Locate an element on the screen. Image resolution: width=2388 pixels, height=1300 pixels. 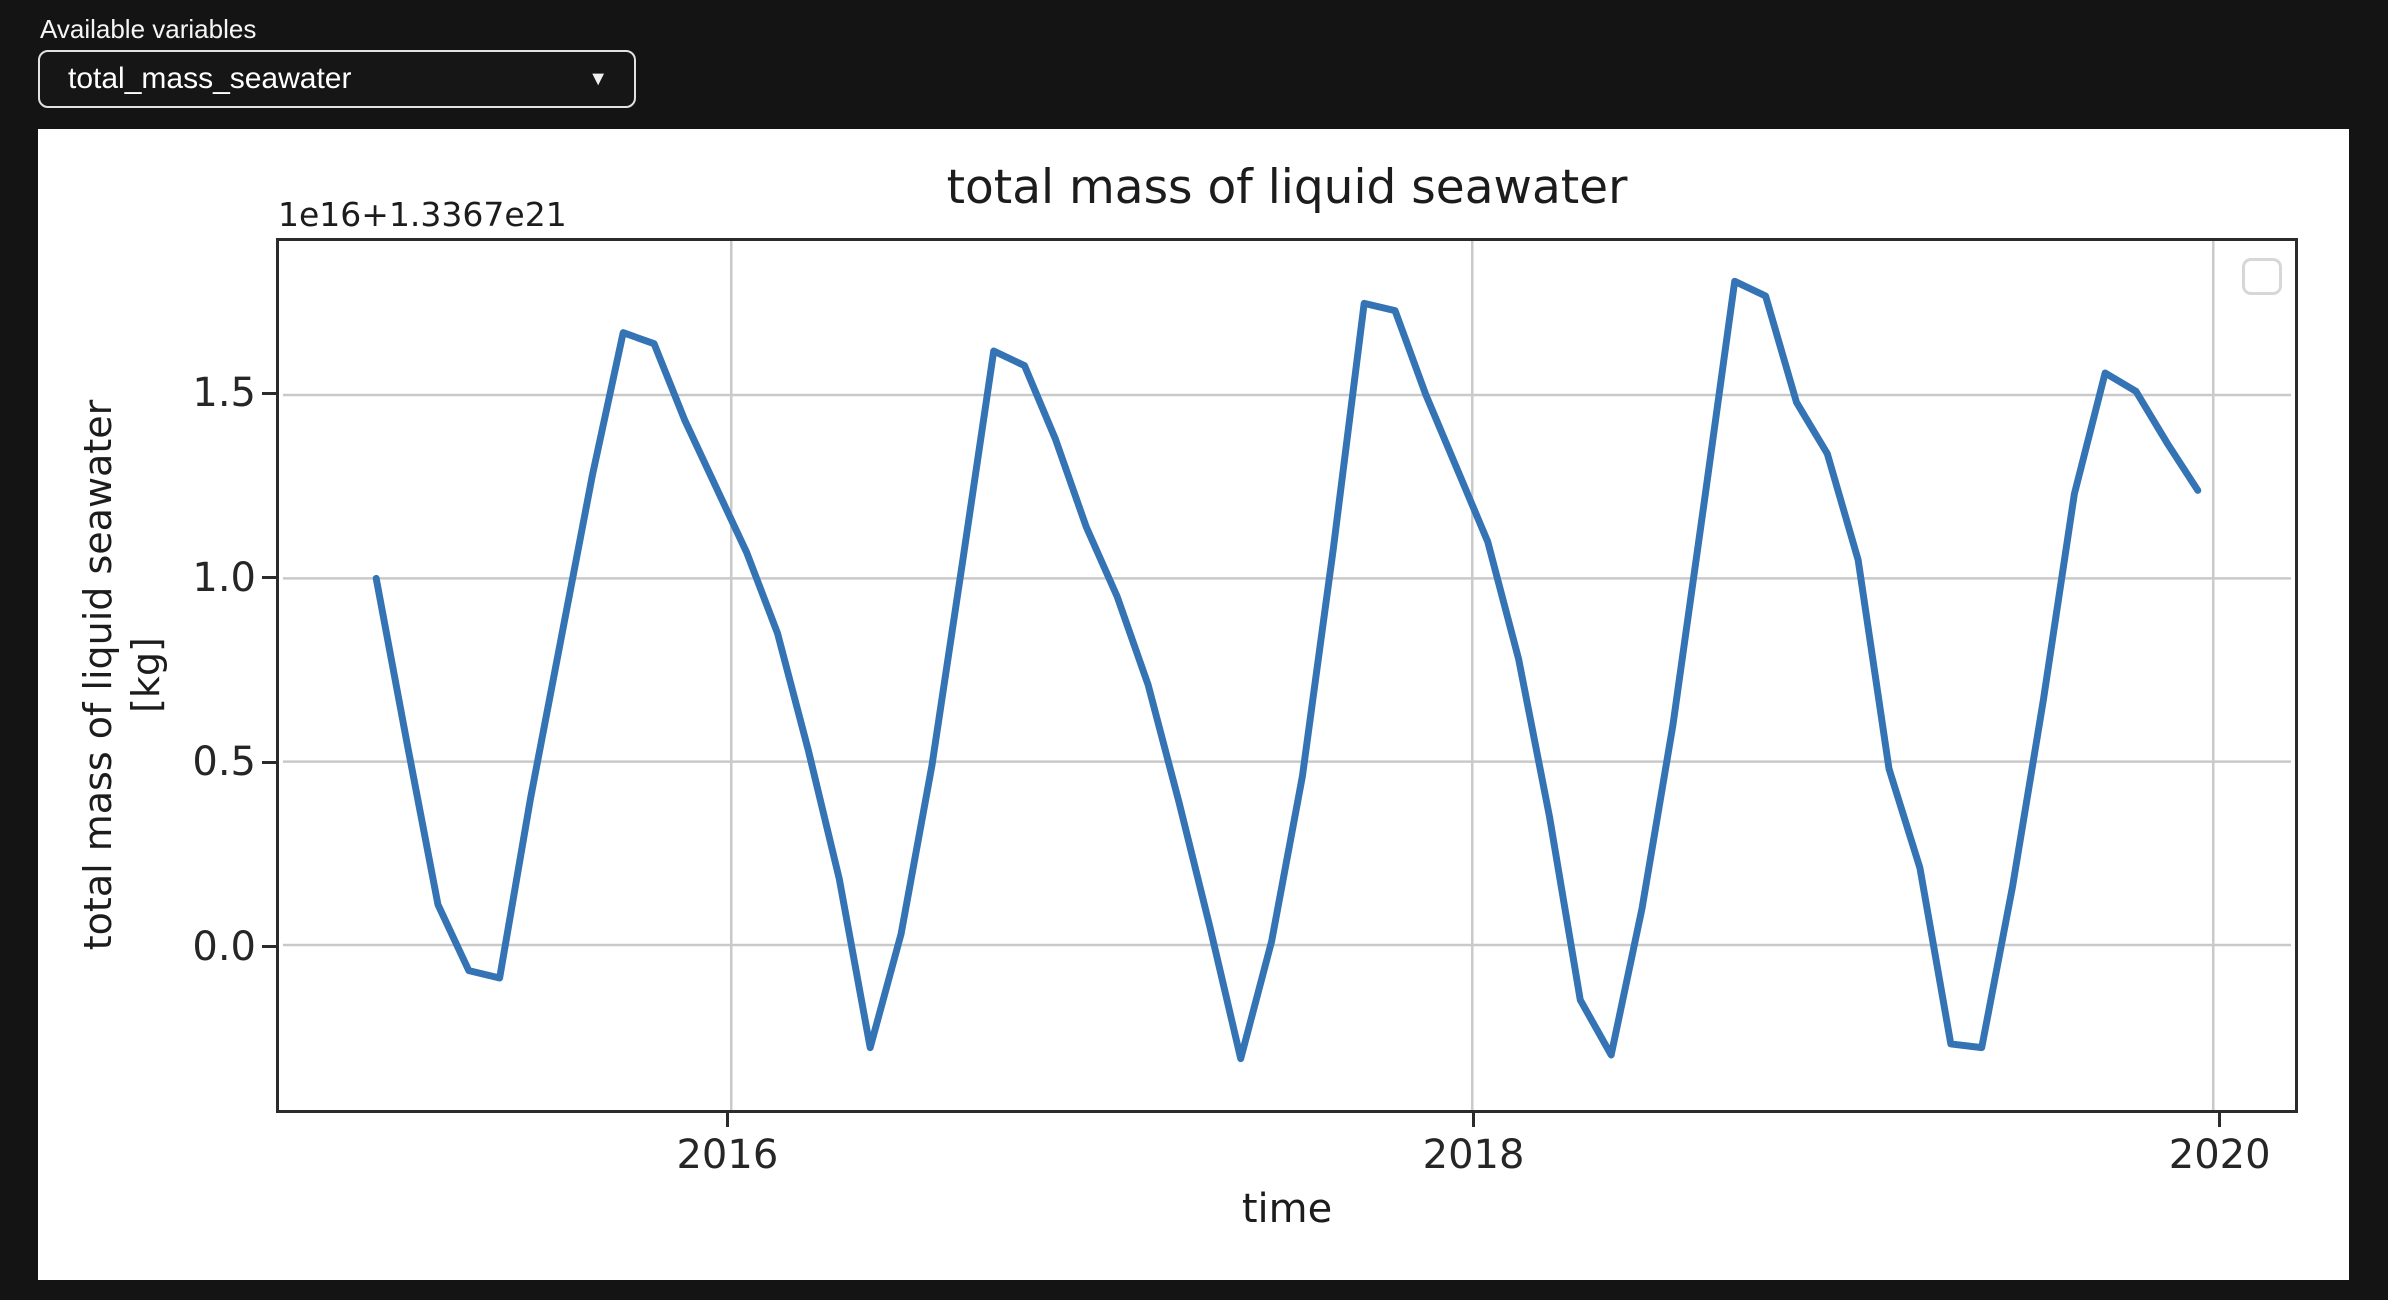
y-axis-label-line2: [kg] is located at coordinates (146, 675).